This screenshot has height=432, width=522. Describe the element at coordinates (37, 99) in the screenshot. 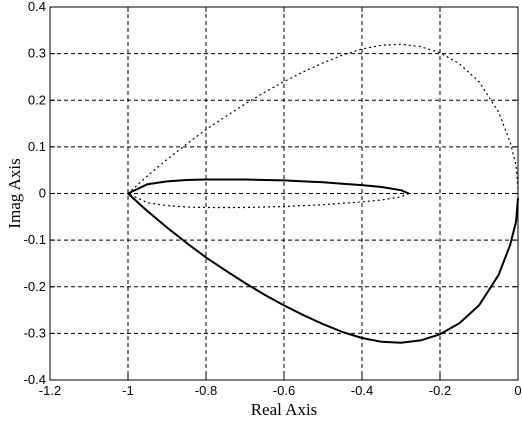

I see `y-tick-label: 0.2` at that location.